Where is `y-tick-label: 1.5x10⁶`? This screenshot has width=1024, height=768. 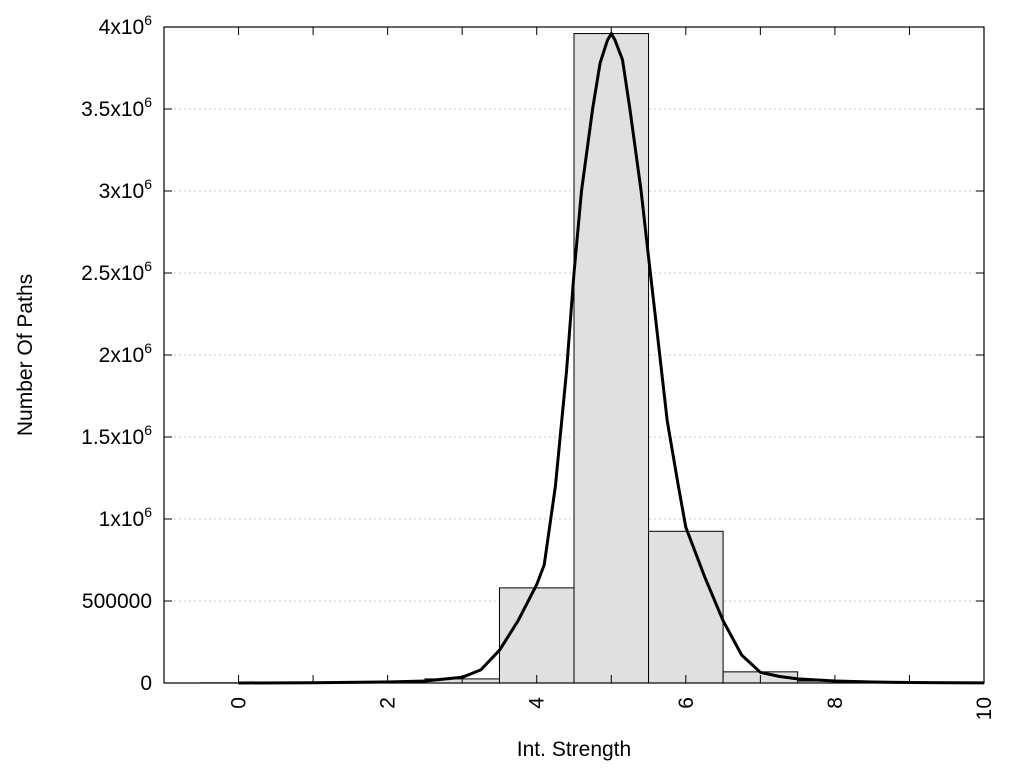 y-tick-label: 1.5x10⁶ is located at coordinates (116, 435).